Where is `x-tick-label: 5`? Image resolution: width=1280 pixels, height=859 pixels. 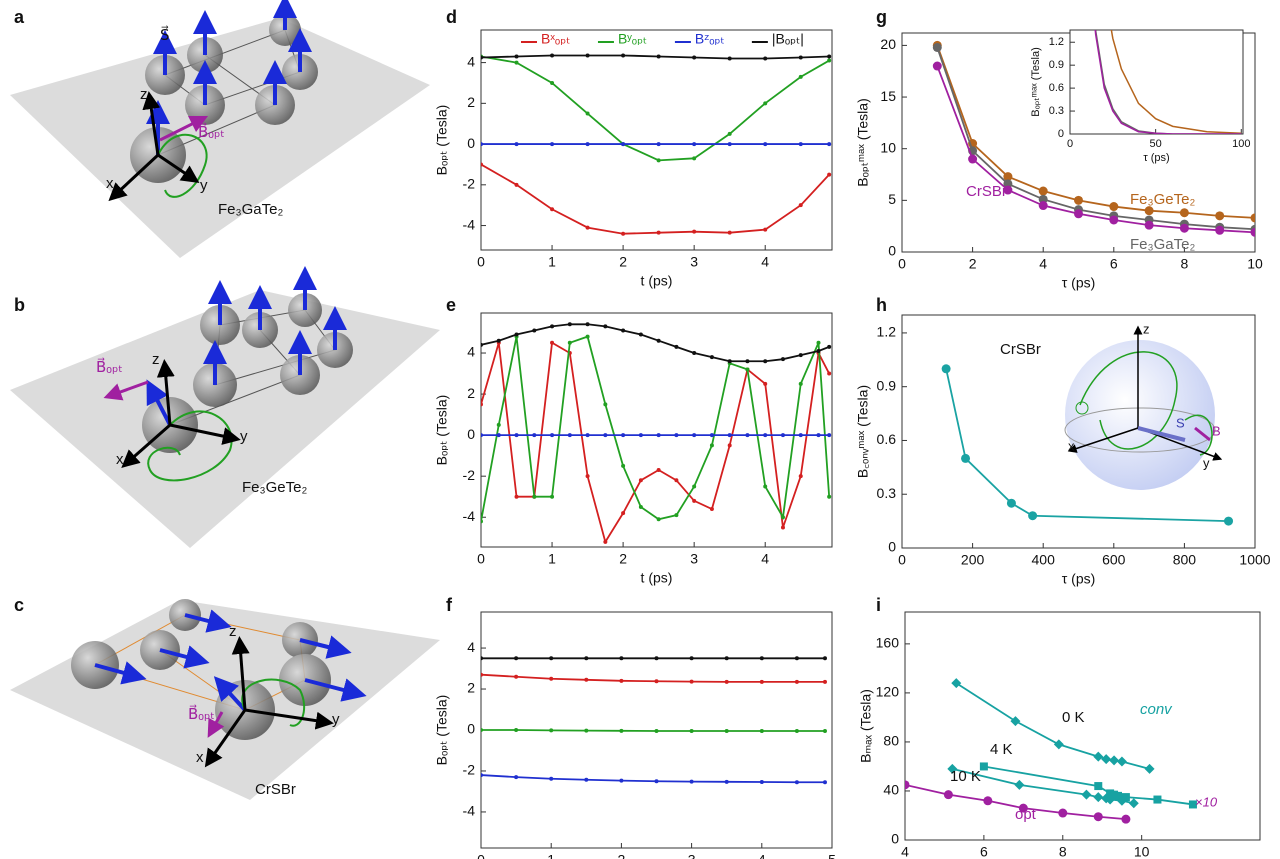
x-tick-label: 5 is located at coordinates (832, 855).